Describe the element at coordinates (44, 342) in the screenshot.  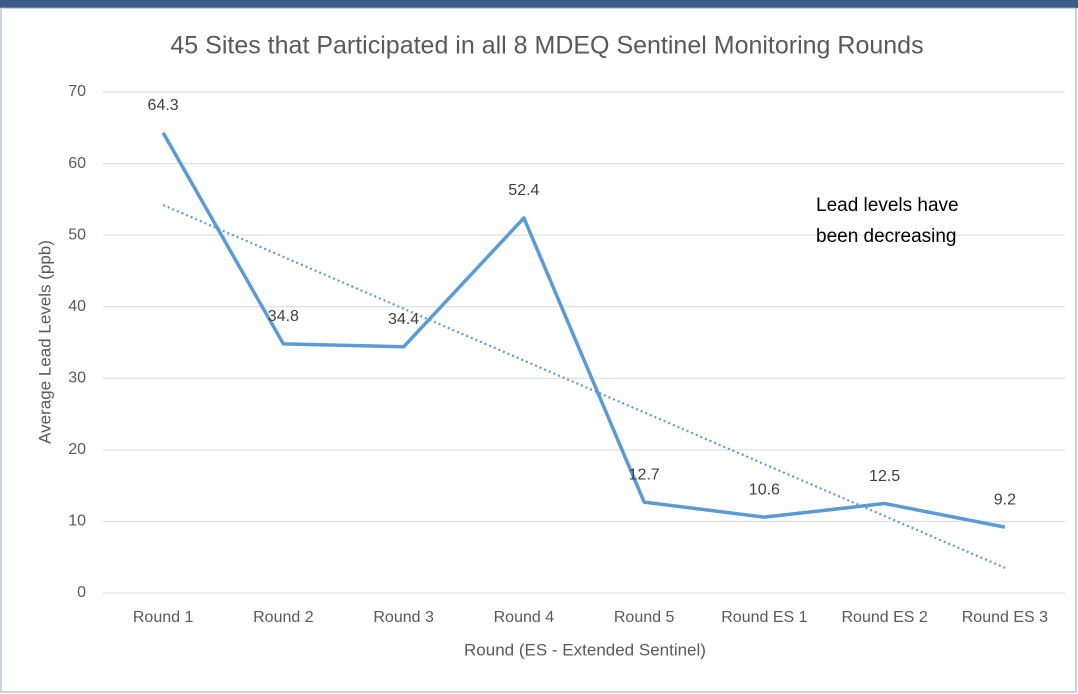
I see `y-axis-label: Average Lead Levels (ppb)` at that location.